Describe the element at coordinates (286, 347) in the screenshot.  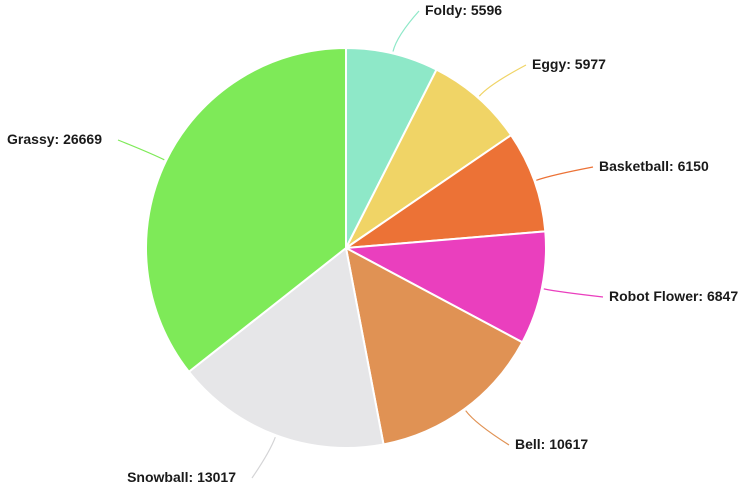
I see `pie-slice-snowball` at that location.